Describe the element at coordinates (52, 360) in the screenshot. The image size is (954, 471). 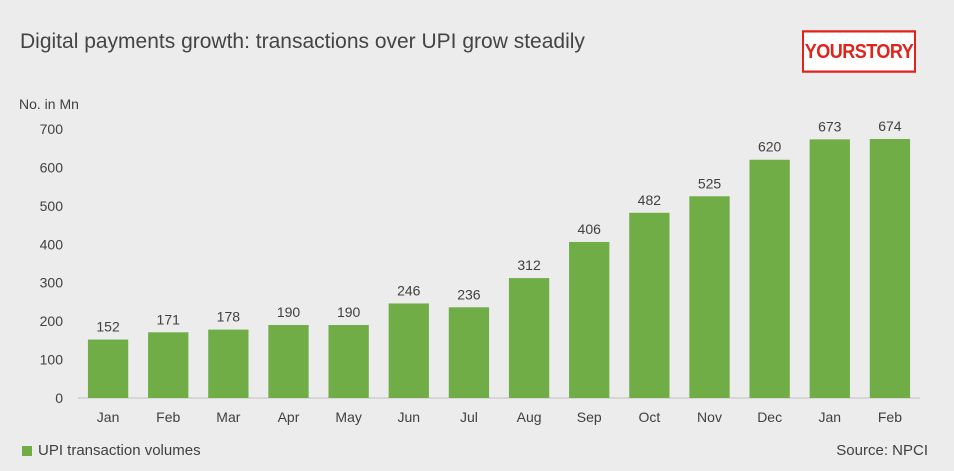
I see `y-tick-label: 100` at that location.